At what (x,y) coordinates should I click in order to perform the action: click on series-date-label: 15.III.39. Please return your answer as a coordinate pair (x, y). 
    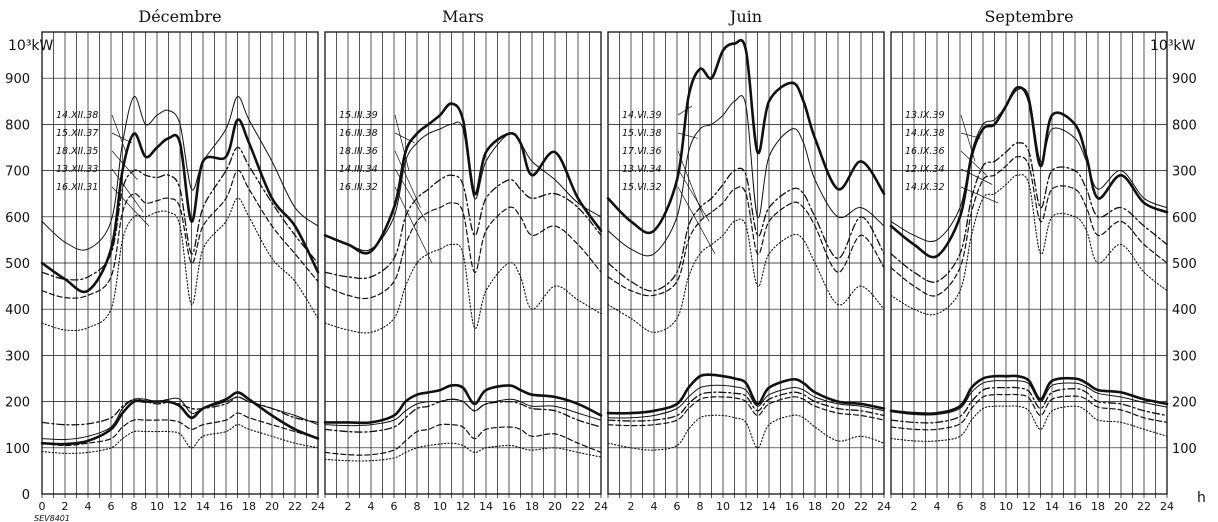
    Looking at the image, I should click on (358, 115).